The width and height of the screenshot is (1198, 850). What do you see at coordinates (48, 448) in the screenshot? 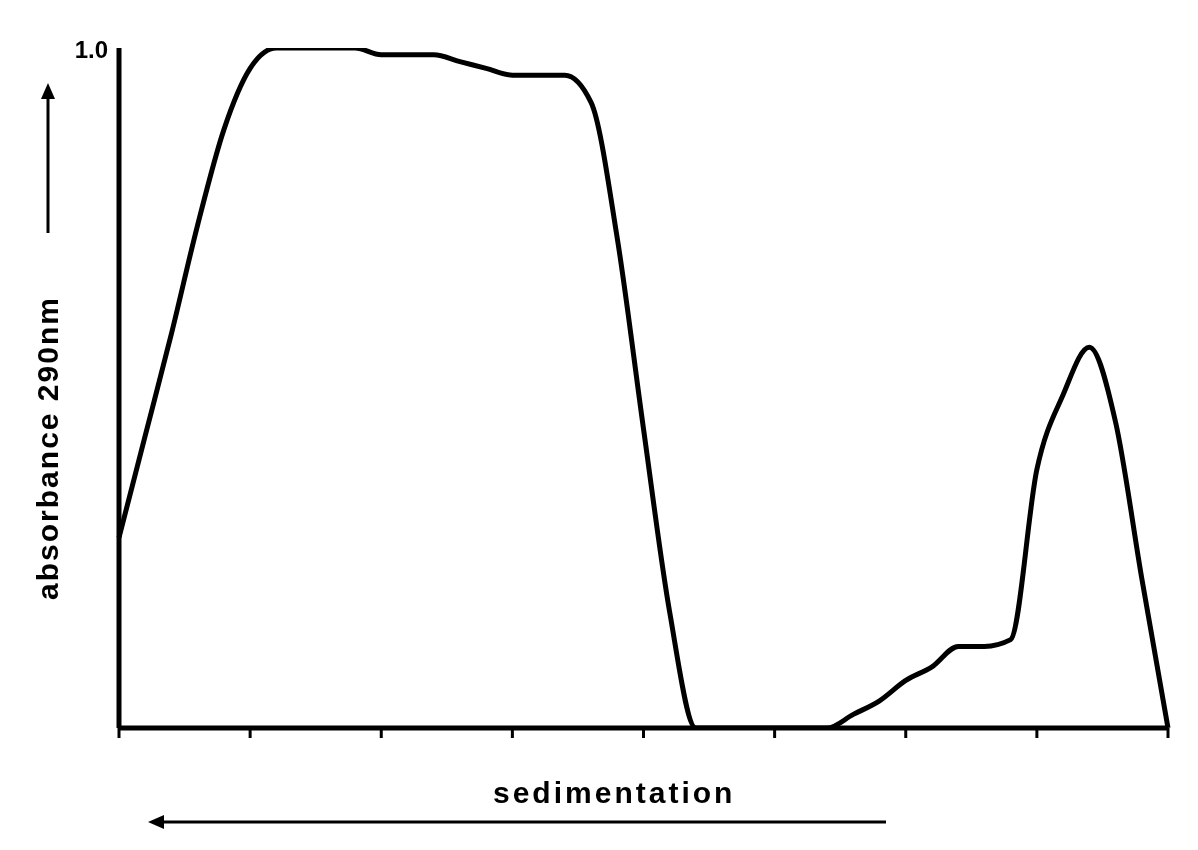
I see `y-axis-title: absorbance 290nm` at bounding box center [48, 448].